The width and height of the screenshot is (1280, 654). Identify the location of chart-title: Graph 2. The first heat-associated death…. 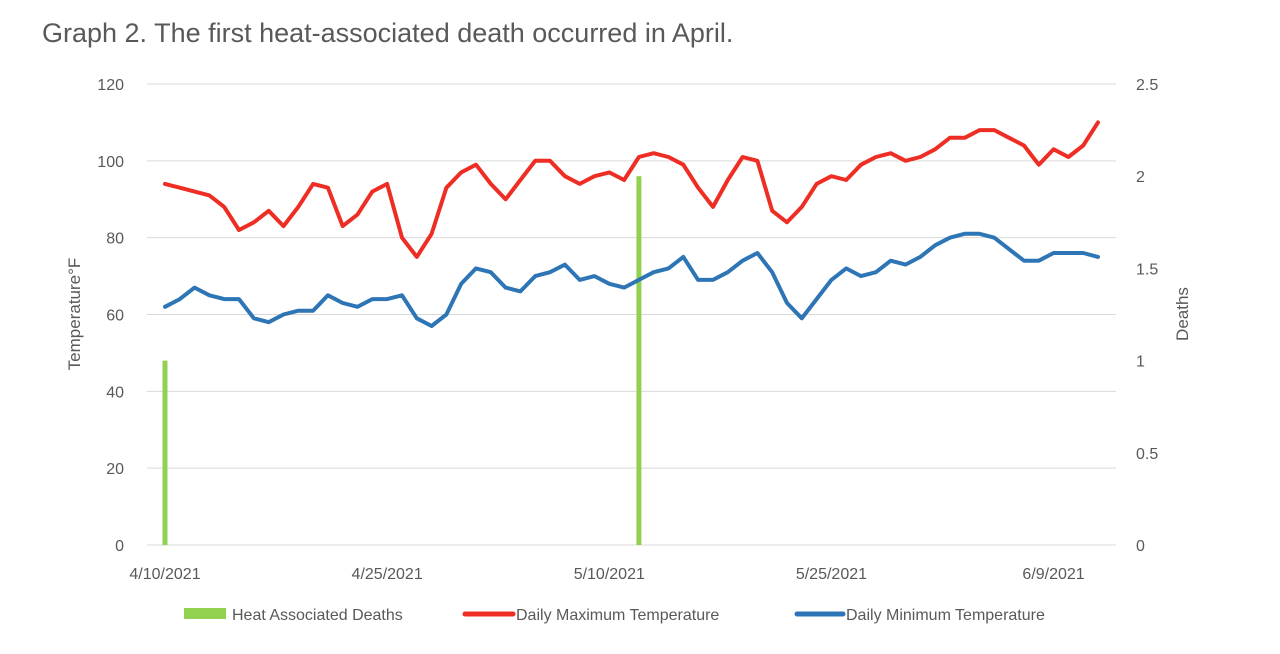
(388, 33).